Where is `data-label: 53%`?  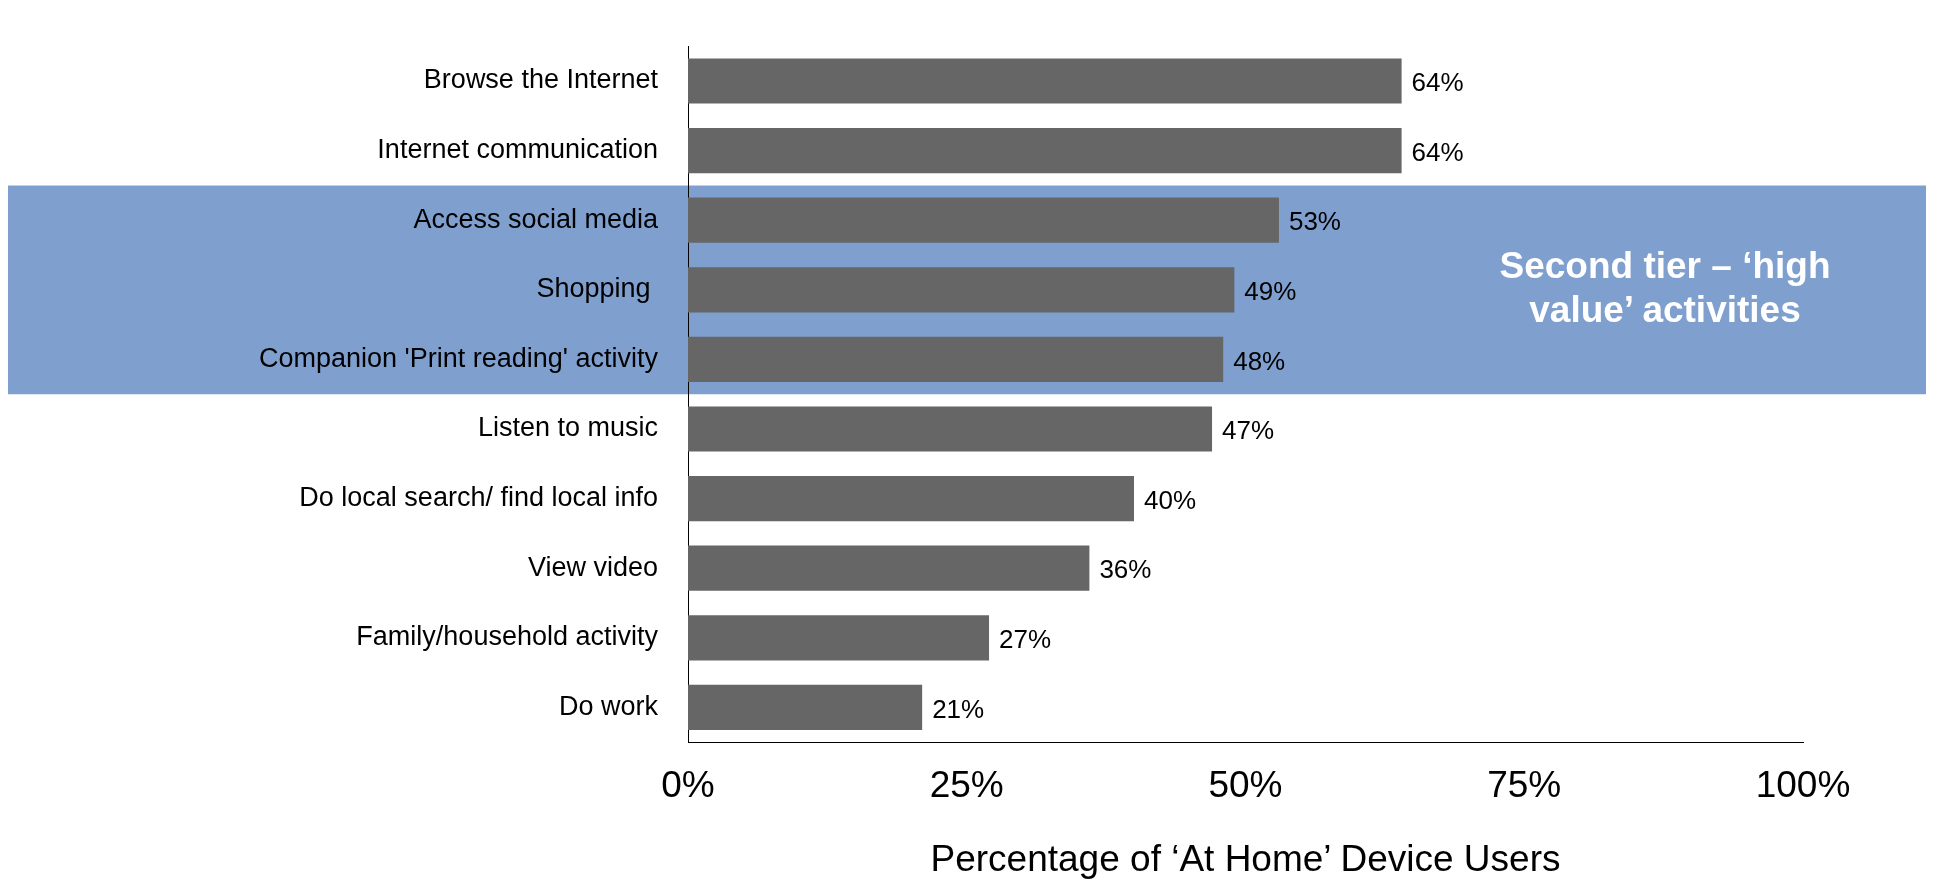
data-label: 53% is located at coordinates (1314, 221).